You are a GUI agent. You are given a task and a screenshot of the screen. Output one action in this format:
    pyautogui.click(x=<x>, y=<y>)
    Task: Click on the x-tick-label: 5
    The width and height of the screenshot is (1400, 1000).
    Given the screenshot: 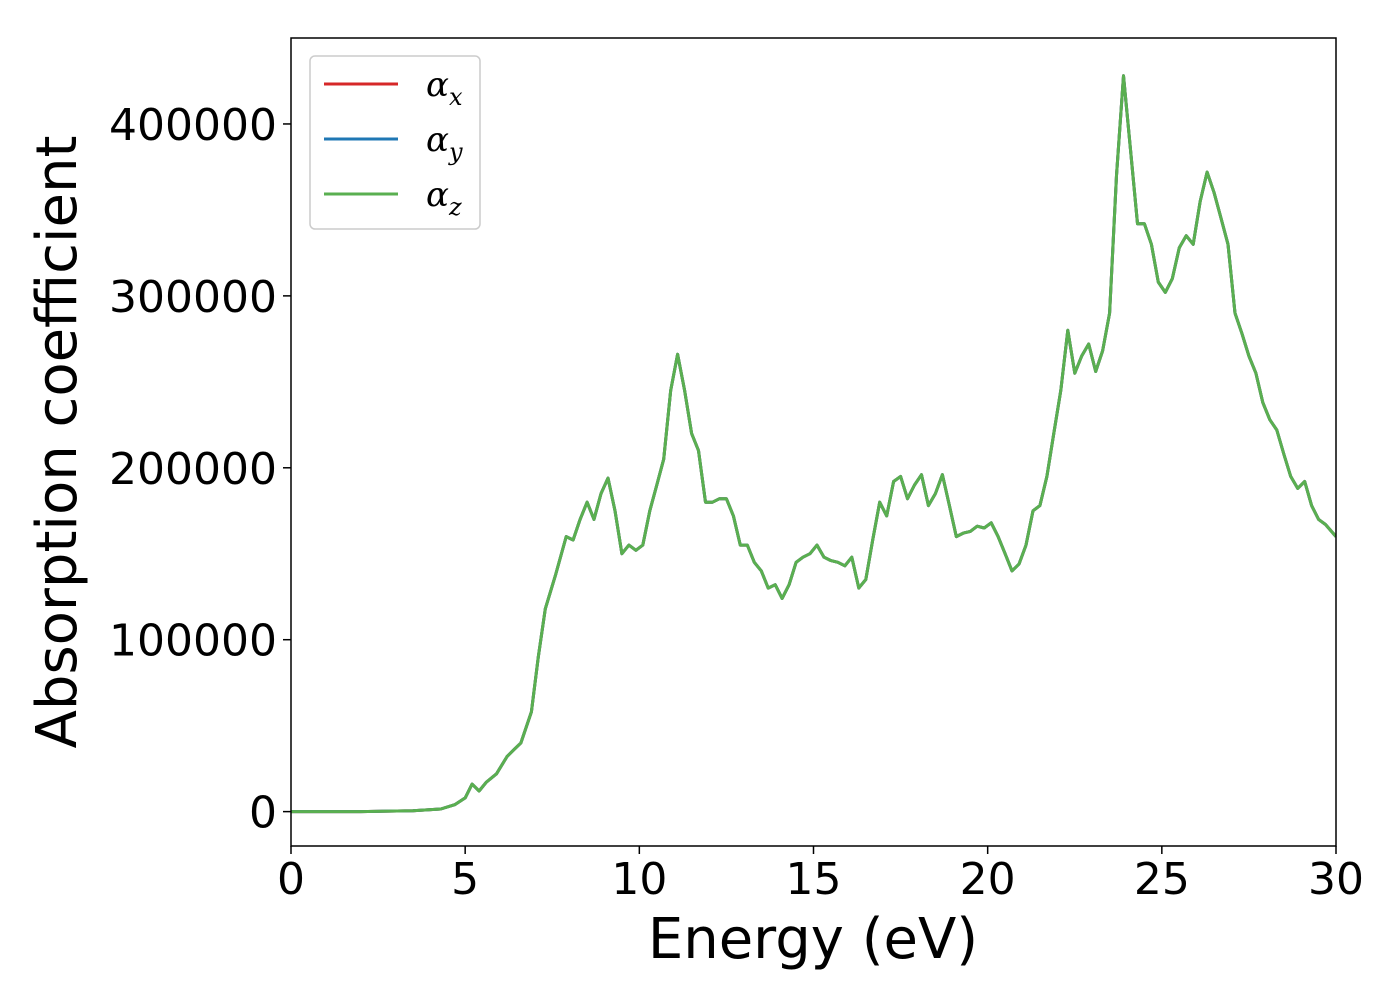 What is the action you would take?
    pyautogui.click(x=465, y=879)
    